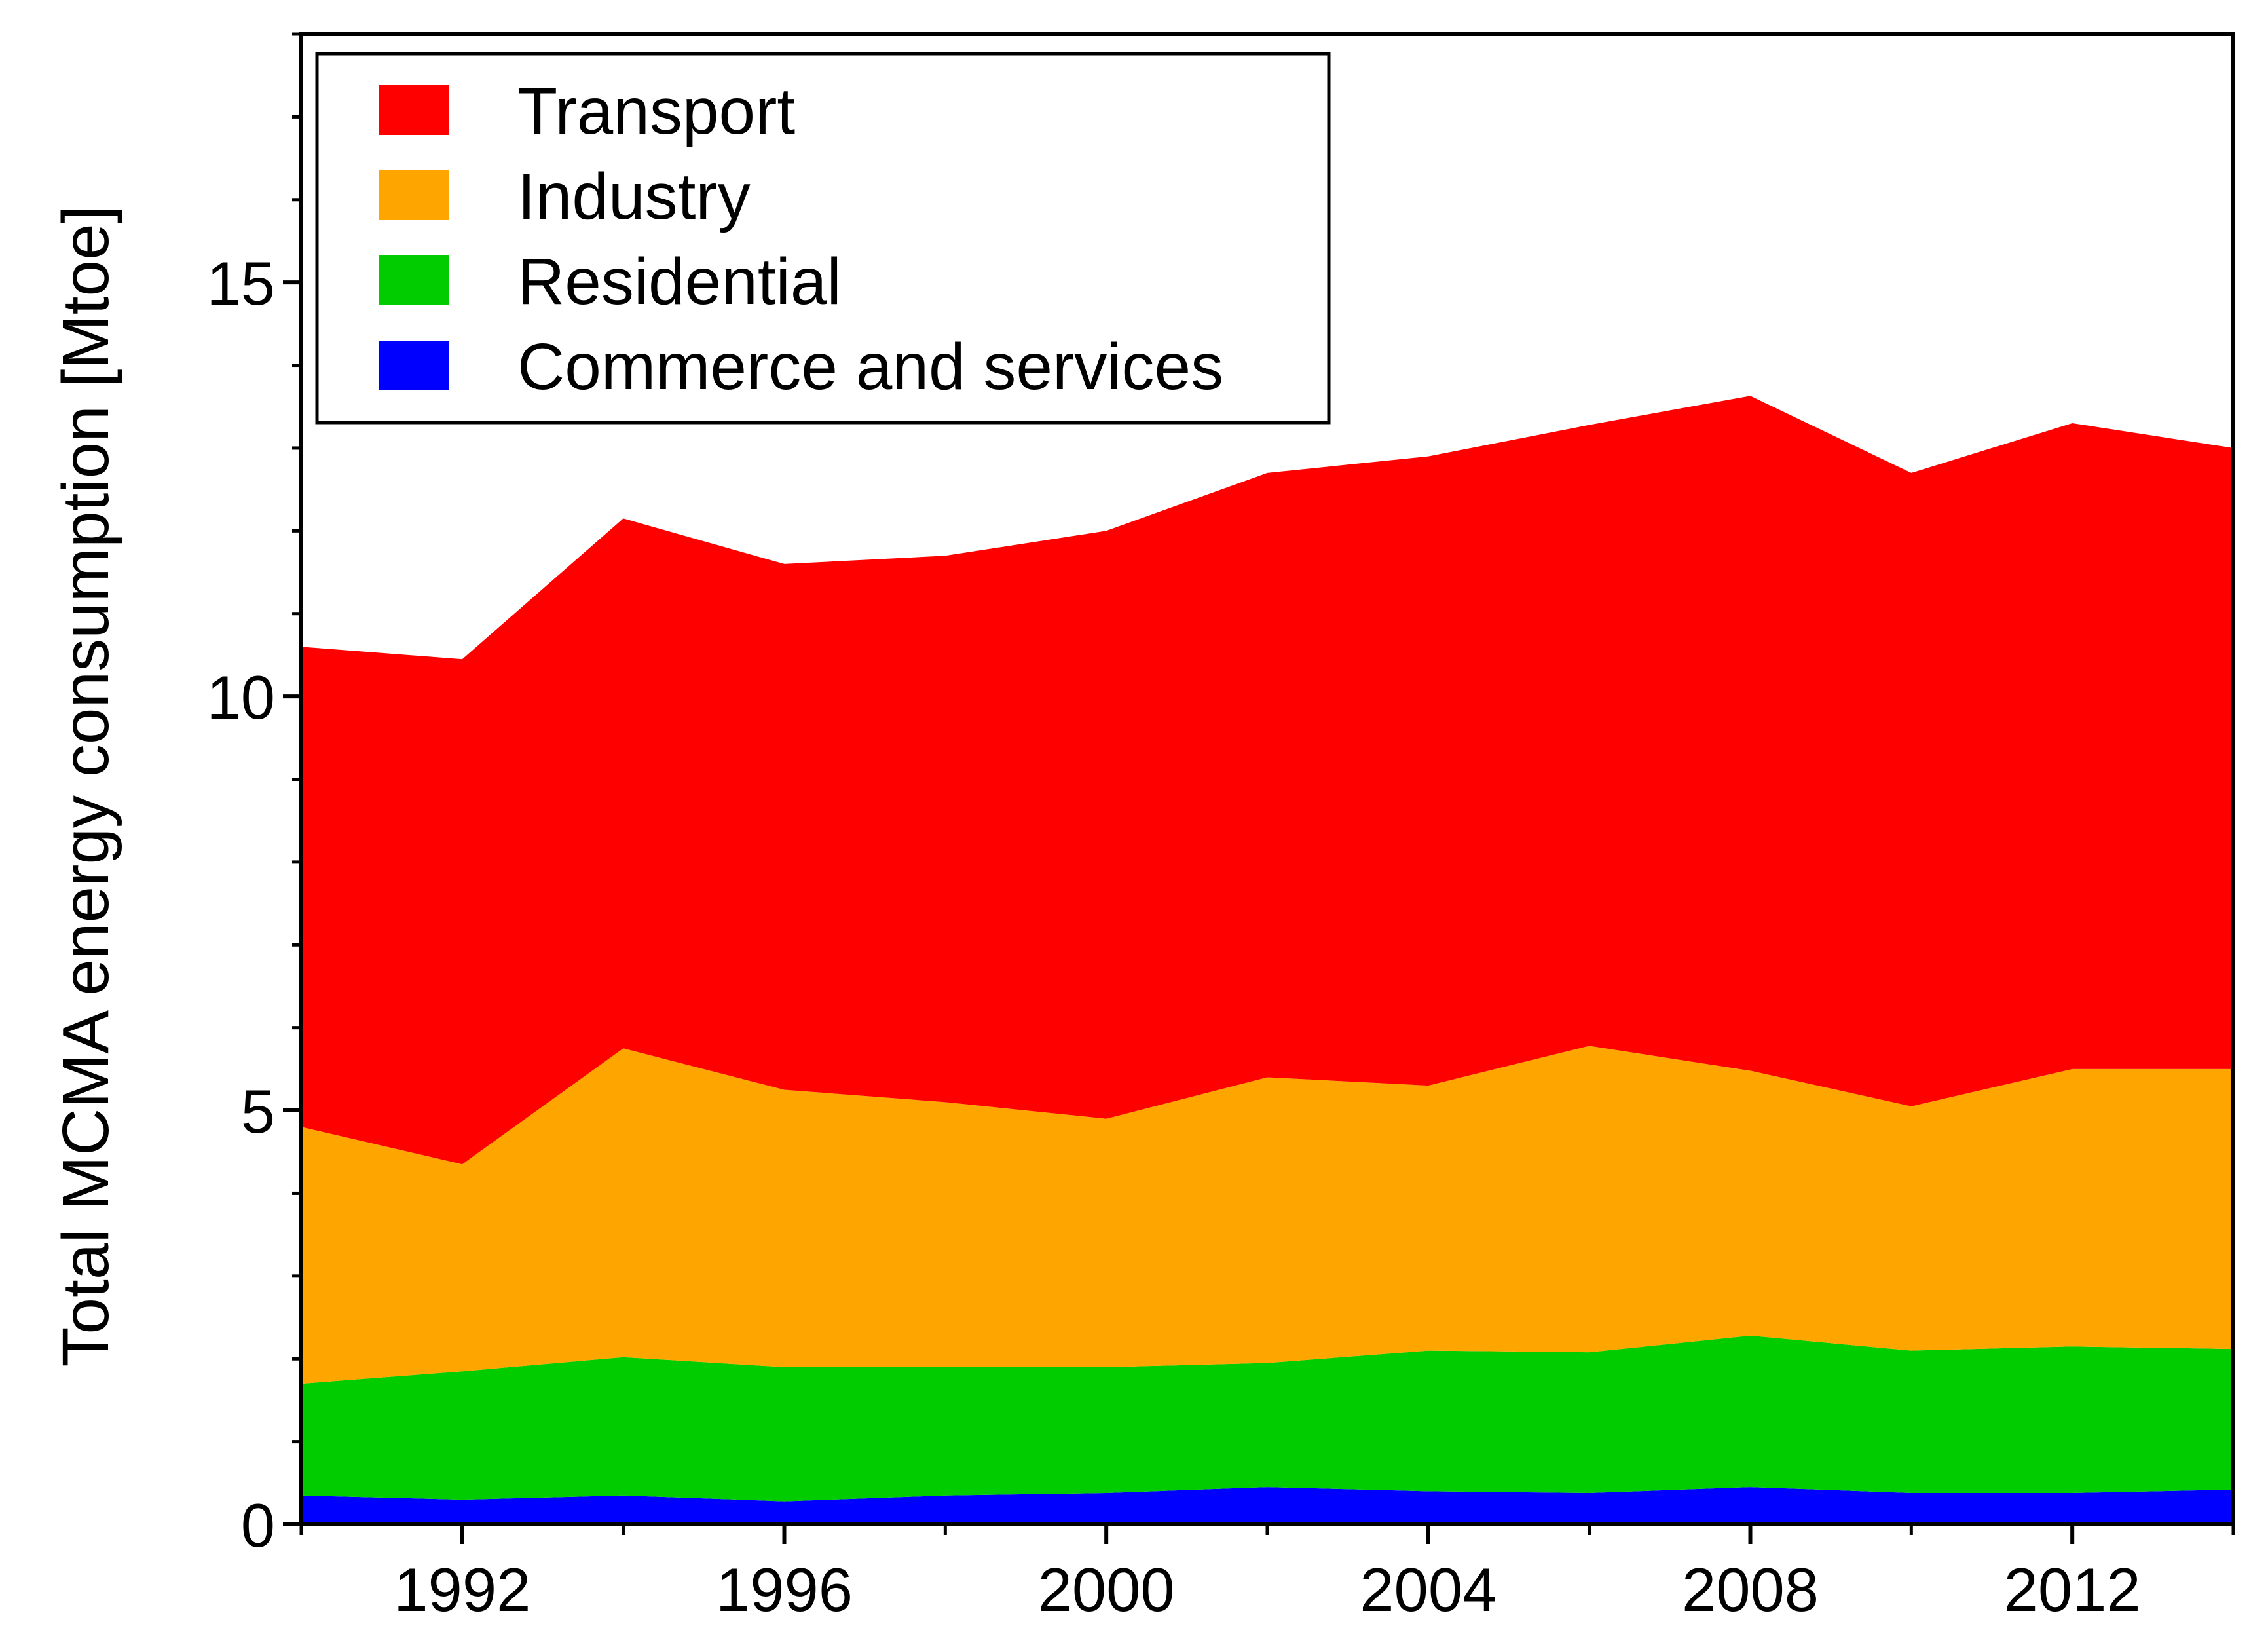 This screenshot has width=2268, height=1645. I want to click on x-tick-label: 2000, so click(1106, 1590).